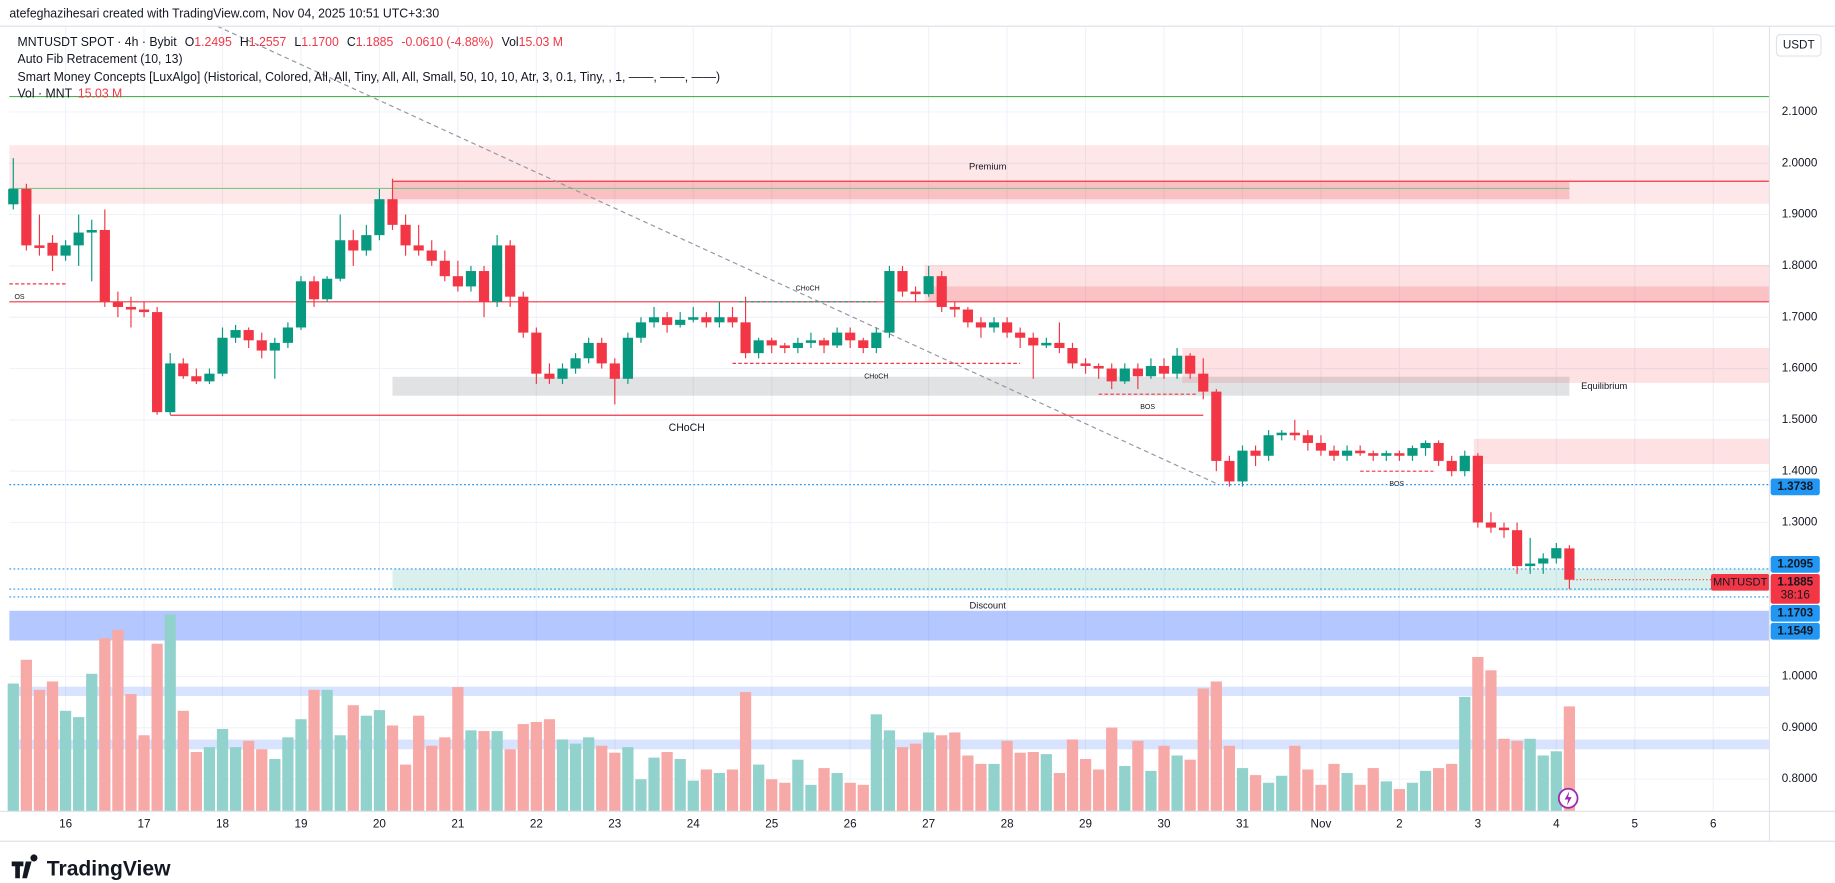 Image resolution: width=1835 pixels, height=883 pixels. I want to click on y-tick-label: 1.3000, so click(1800, 522).